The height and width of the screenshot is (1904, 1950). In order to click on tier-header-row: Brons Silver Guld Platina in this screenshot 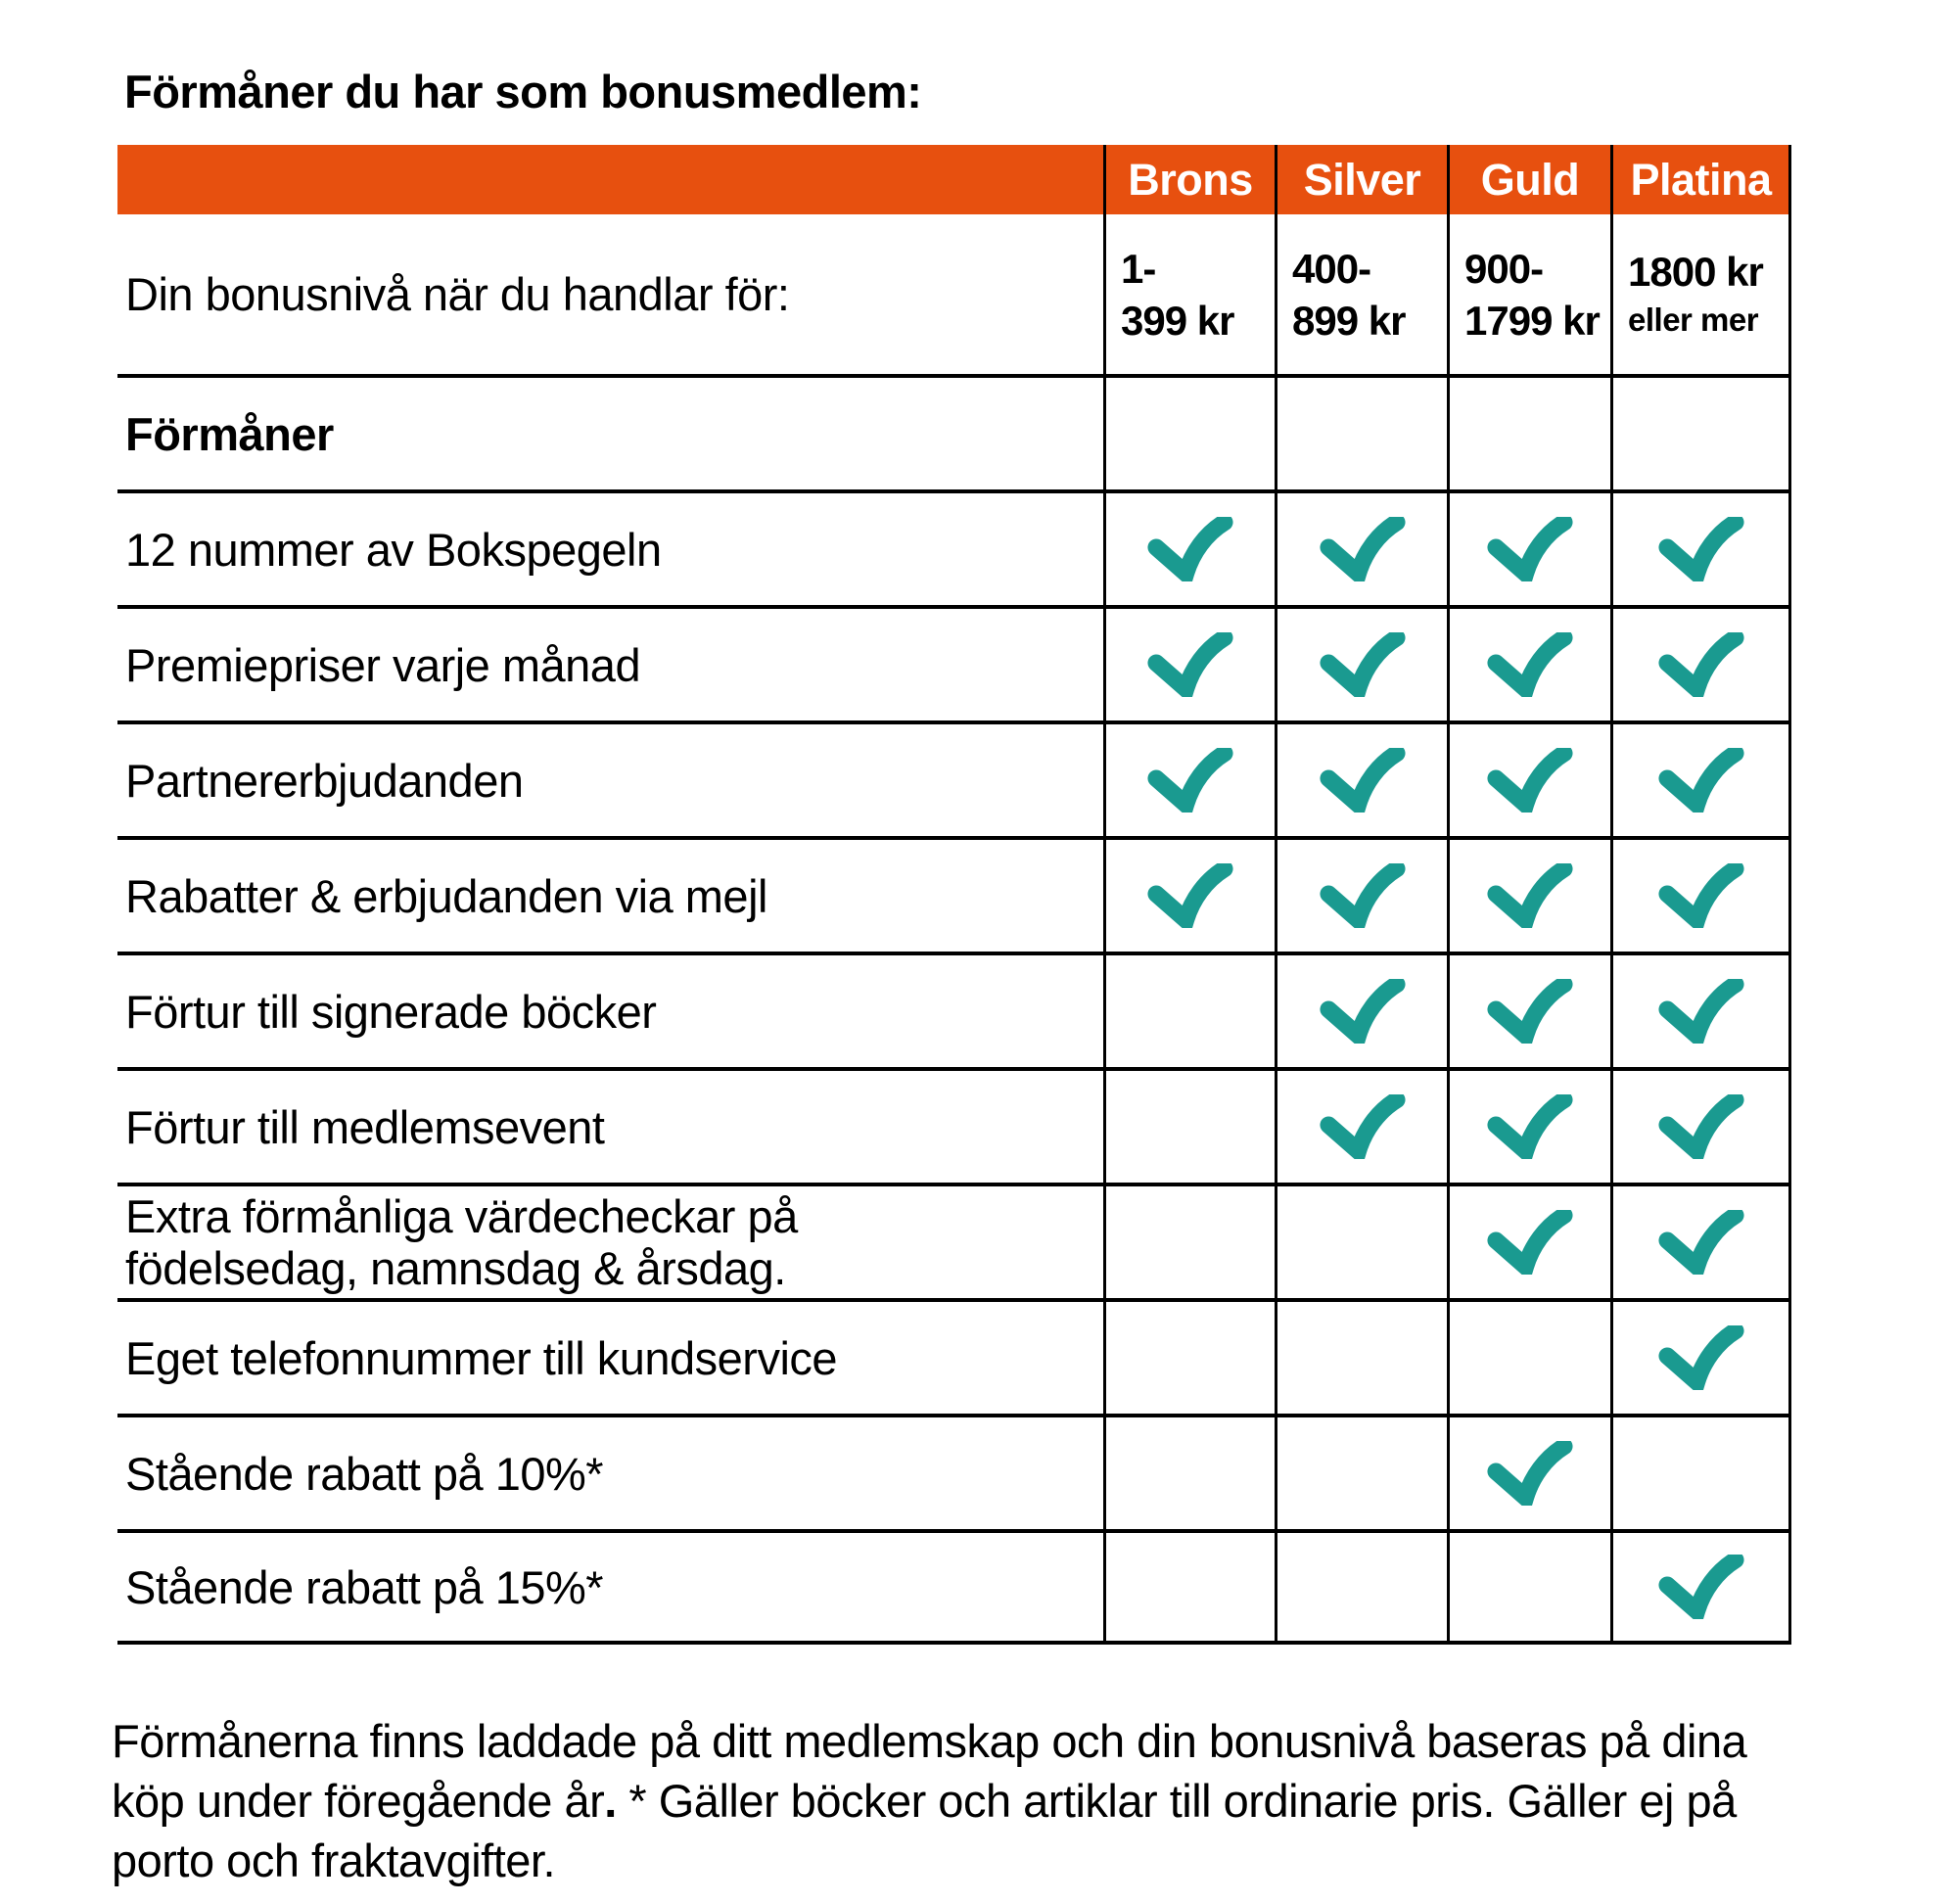, I will do `click(954, 179)`.